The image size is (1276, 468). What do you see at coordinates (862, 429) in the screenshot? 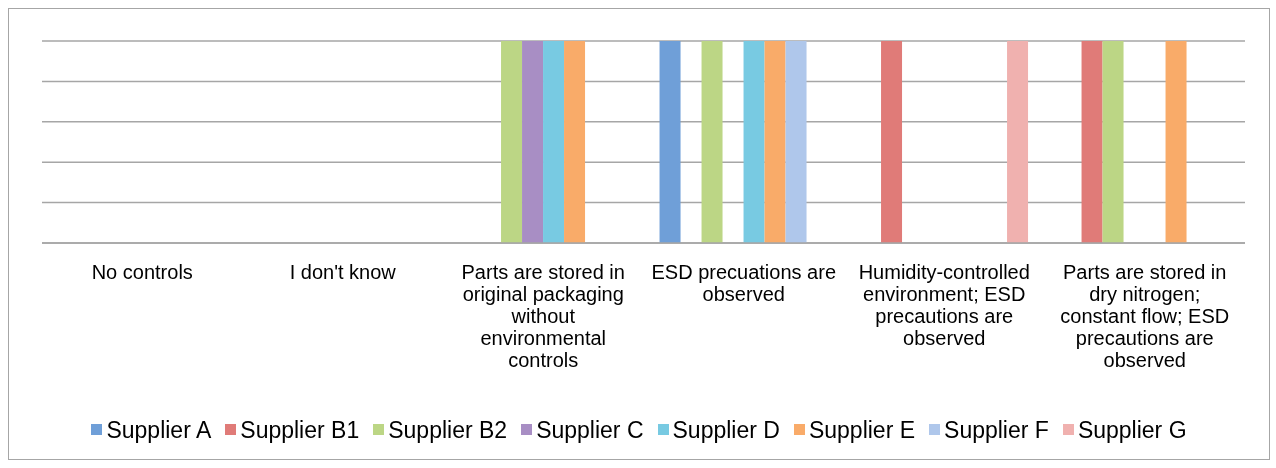
I see `legend-label: Supplier E` at bounding box center [862, 429].